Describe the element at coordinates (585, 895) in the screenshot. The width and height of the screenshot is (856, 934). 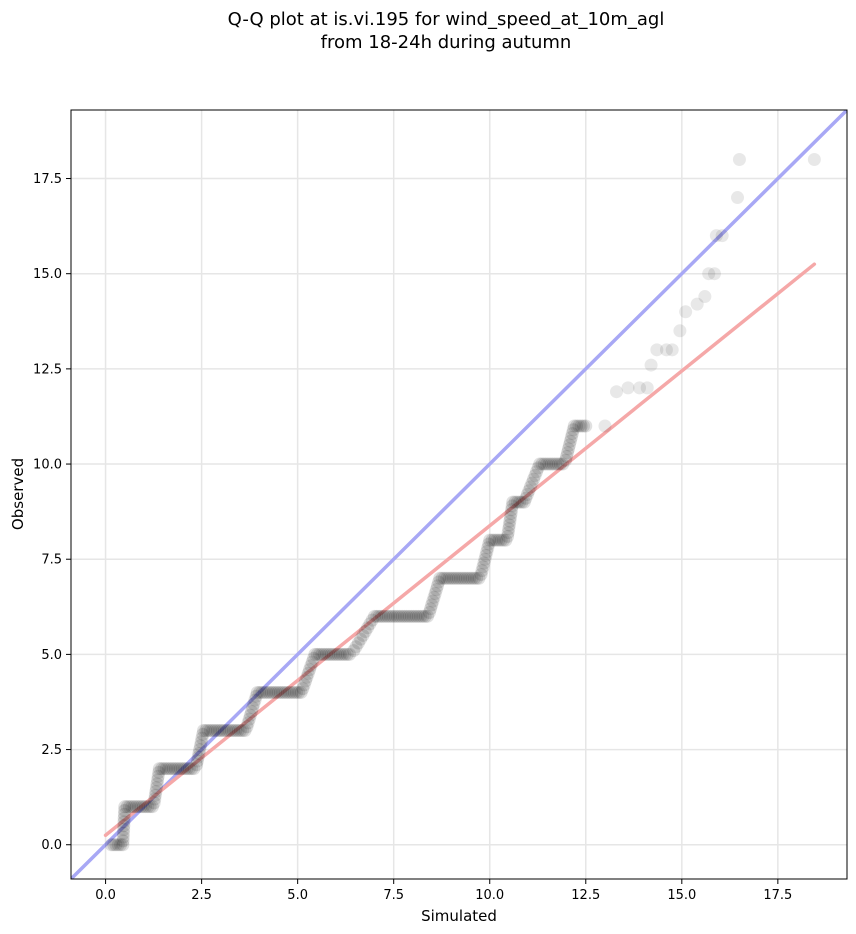
I see `x-tick-label: 12.5` at that location.